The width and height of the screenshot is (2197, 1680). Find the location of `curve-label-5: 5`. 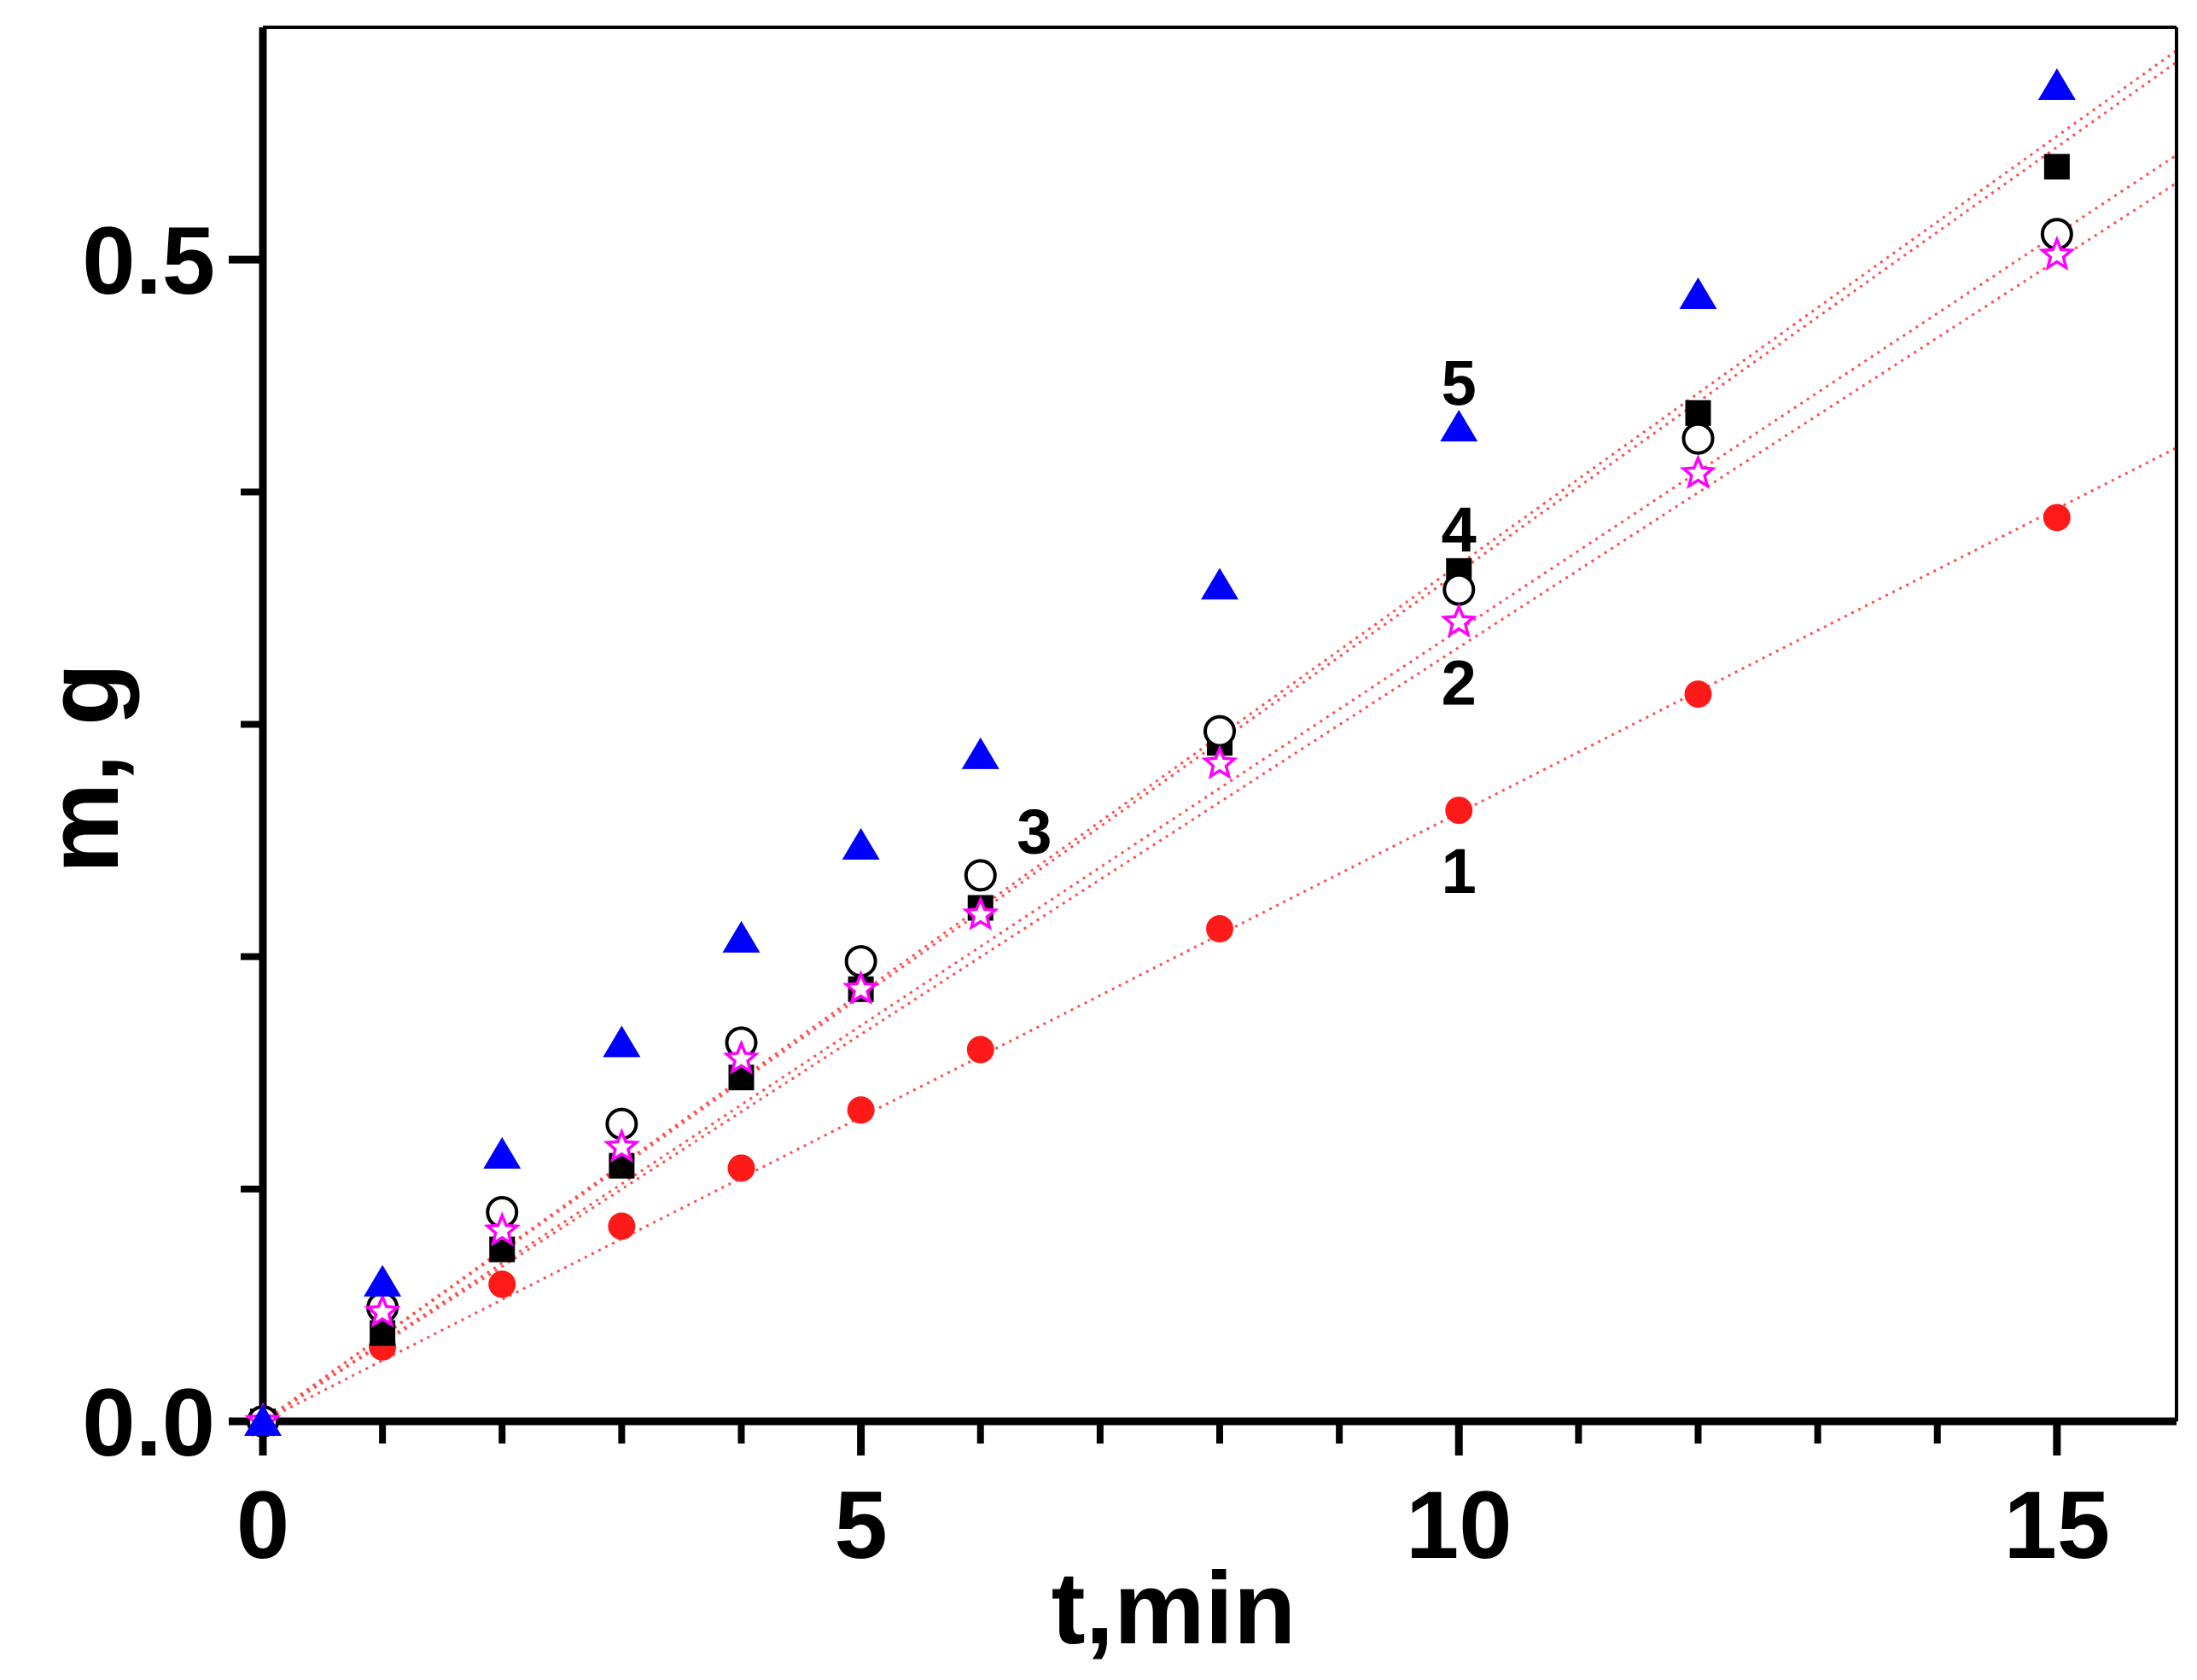

curve-label-5: 5 is located at coordinates (1459, 382).